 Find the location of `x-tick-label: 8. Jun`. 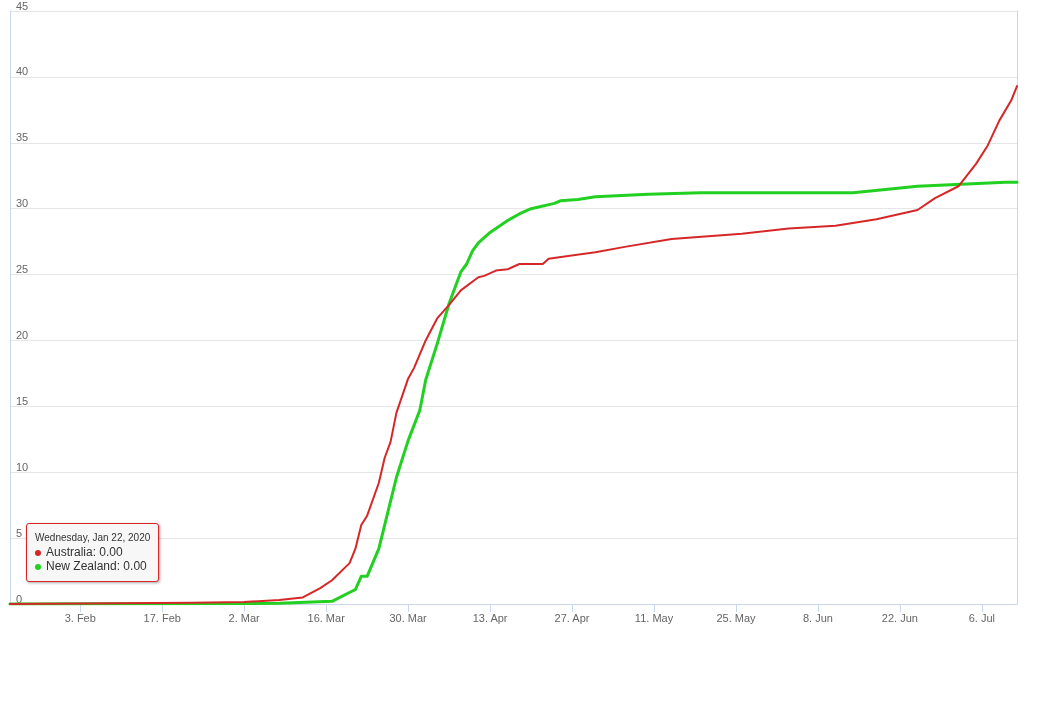

x-tick-label: 8. Jun is located at coordinates (817, 617).